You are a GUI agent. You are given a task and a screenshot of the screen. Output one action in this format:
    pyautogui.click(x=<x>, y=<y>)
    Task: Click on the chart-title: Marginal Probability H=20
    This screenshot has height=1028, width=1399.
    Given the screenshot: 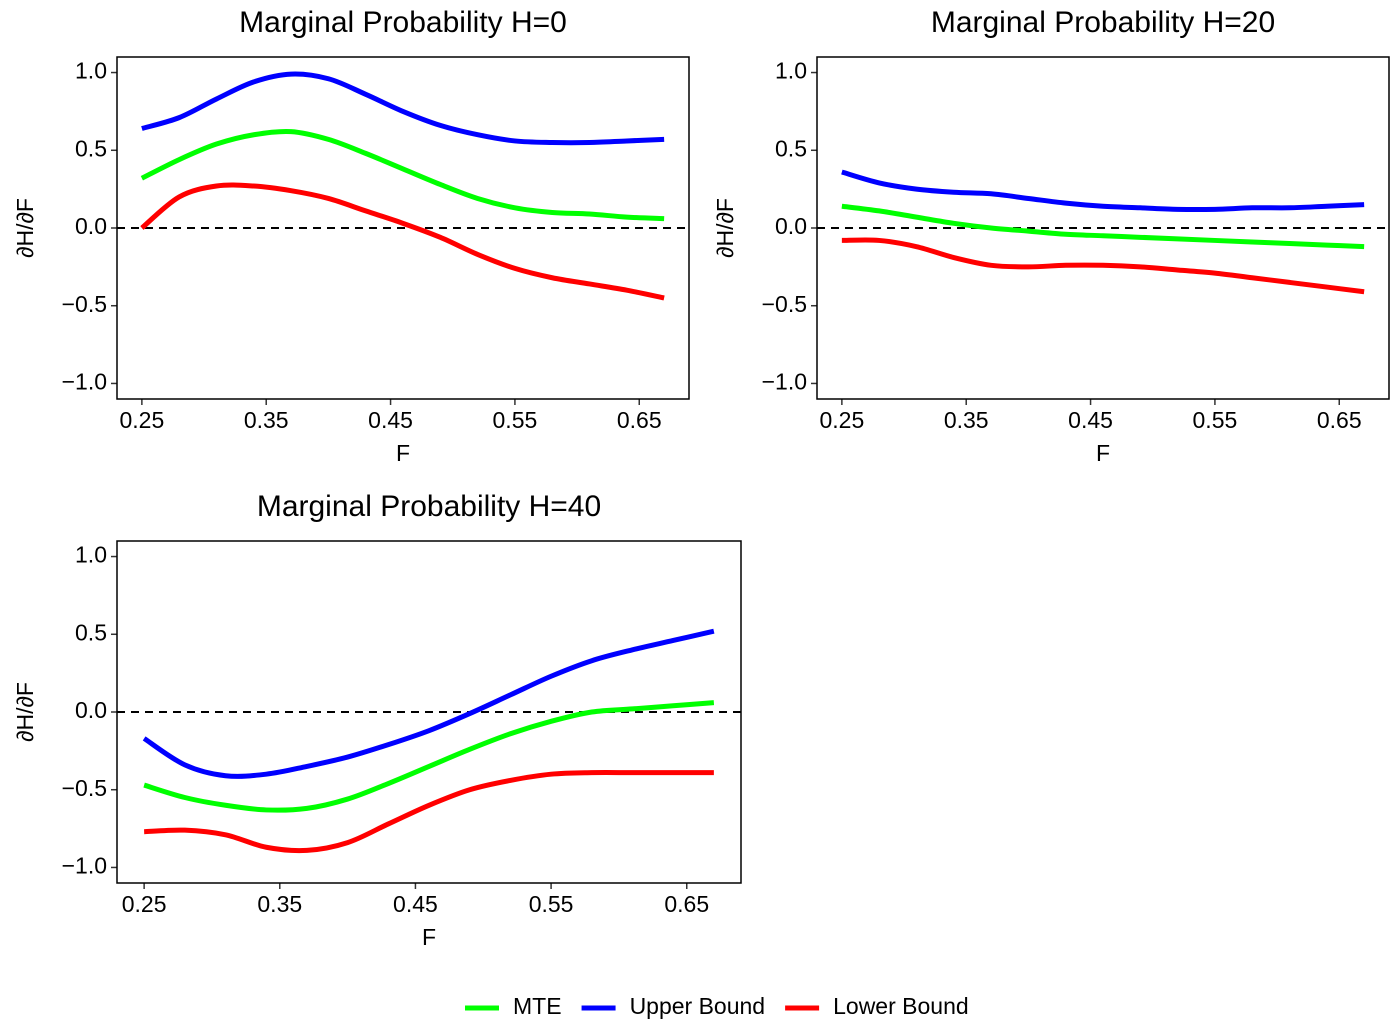 What is the action you would take?
    pyautogui.click(x=1103, y=22)
    